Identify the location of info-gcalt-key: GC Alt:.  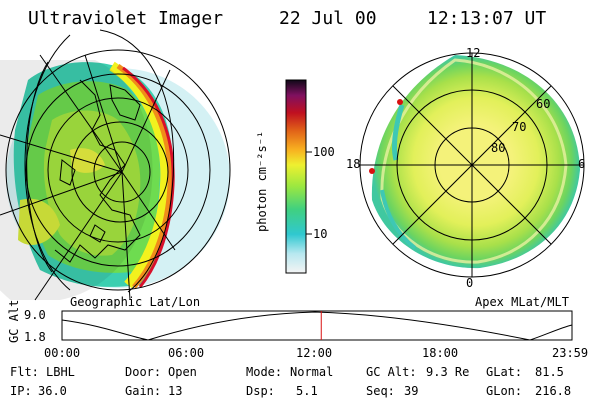
(391, 372).